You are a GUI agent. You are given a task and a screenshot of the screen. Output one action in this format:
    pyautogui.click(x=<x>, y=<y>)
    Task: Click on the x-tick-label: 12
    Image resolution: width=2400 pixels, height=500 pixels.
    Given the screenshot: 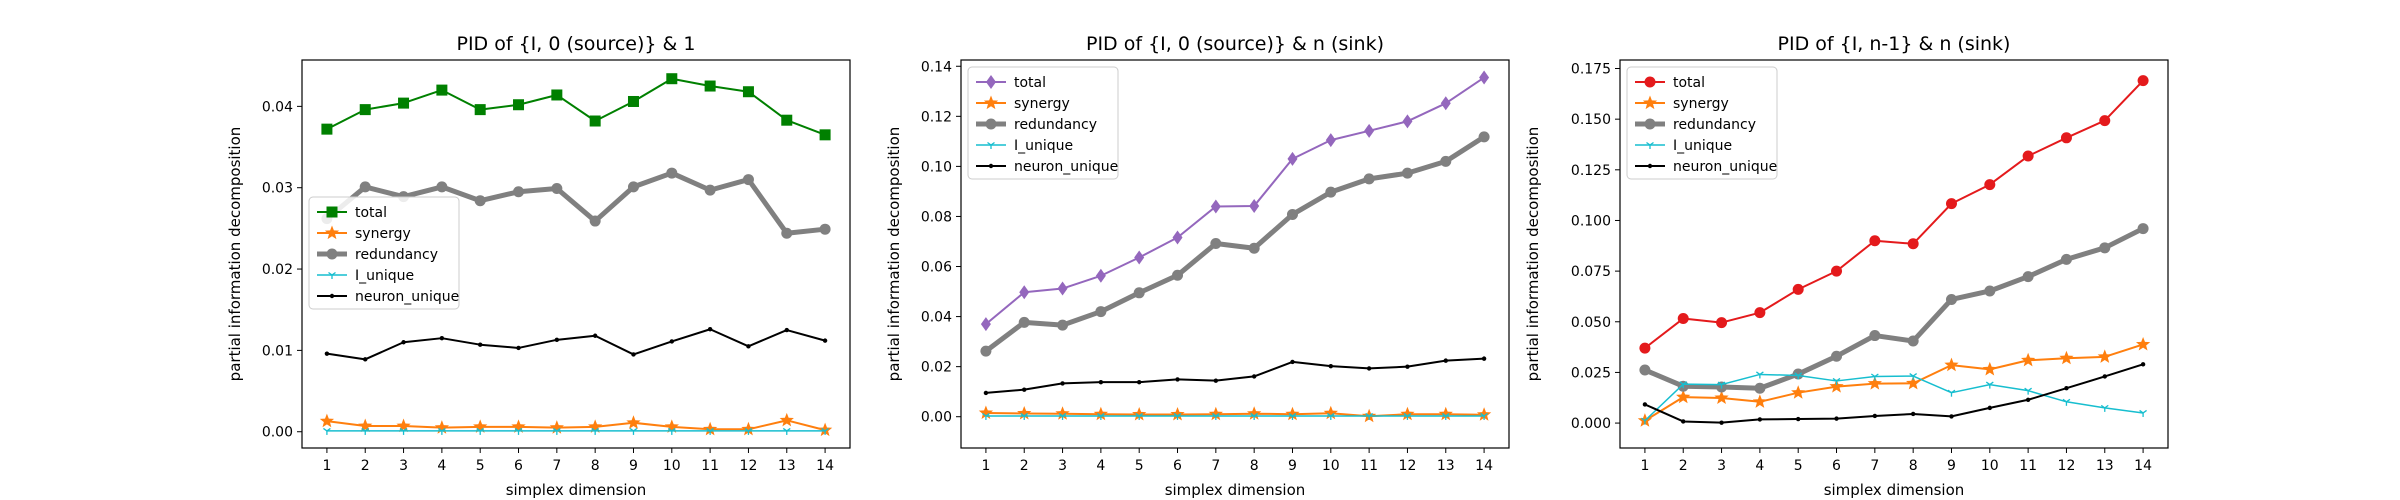 What is the action you would take?
    pyautogui.click(x=2067, y=466)
    